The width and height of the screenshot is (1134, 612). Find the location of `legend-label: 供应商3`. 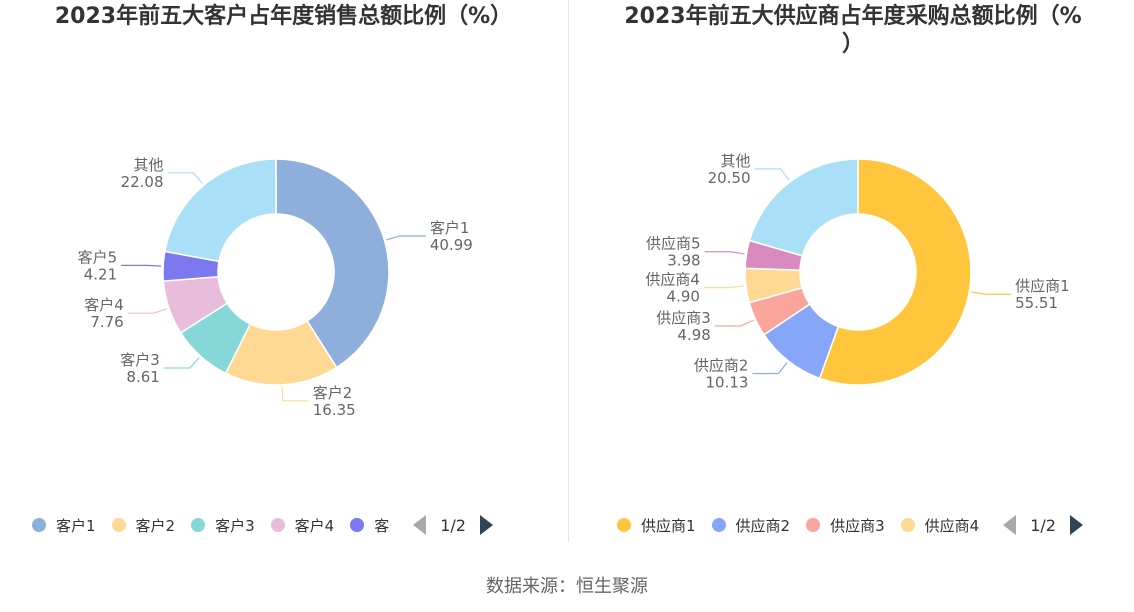

legend-label: 供应商3 is located at coordinates (857, 525).